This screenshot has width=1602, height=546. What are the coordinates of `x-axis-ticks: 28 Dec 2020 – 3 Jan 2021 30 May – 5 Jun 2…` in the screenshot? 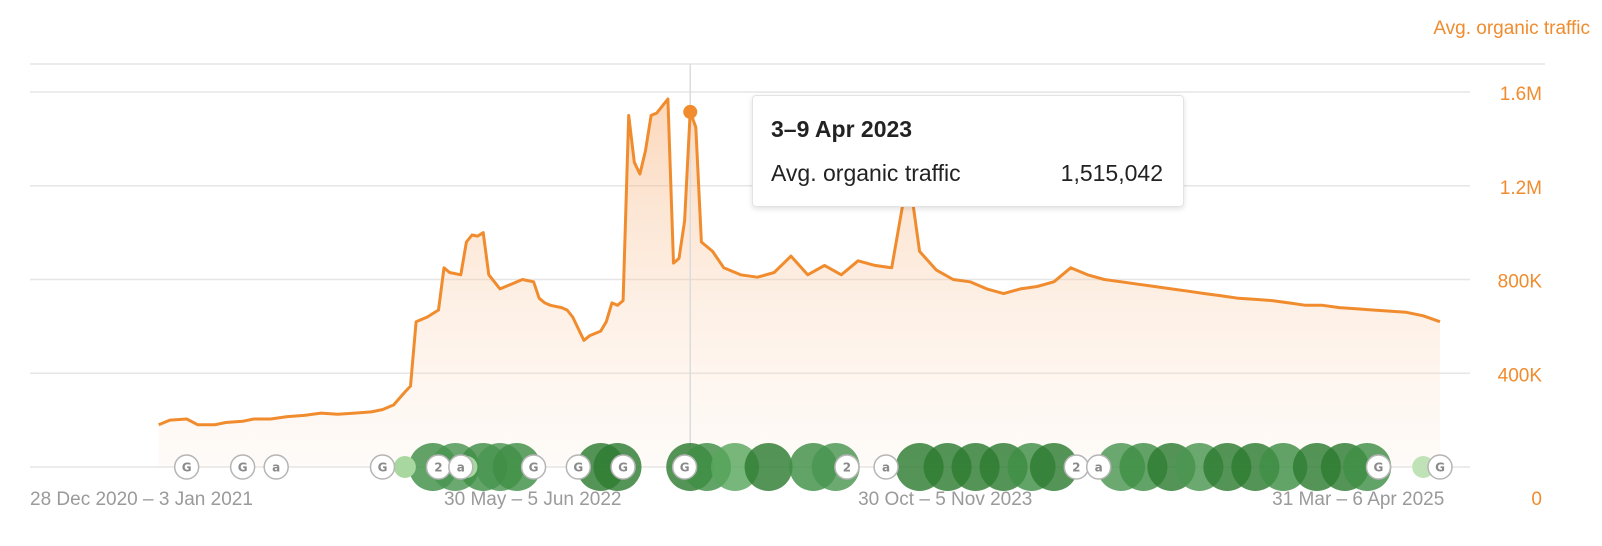 It's located at (737, 499).